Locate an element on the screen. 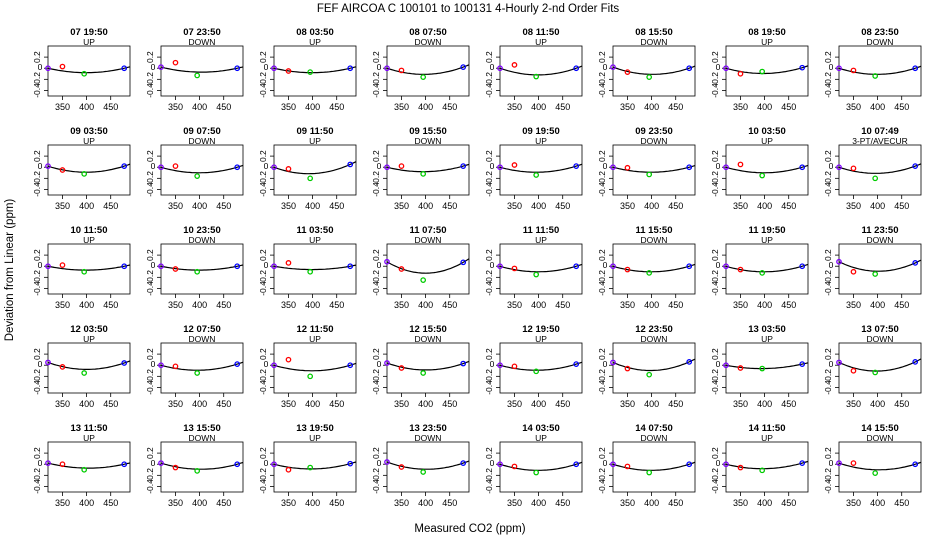 This screenshot has height=540, width=936. panel: 10 07:493-PT/AVECUR 350 400 450 -0.4-0.200.2 is located at coordinates (872, 168).